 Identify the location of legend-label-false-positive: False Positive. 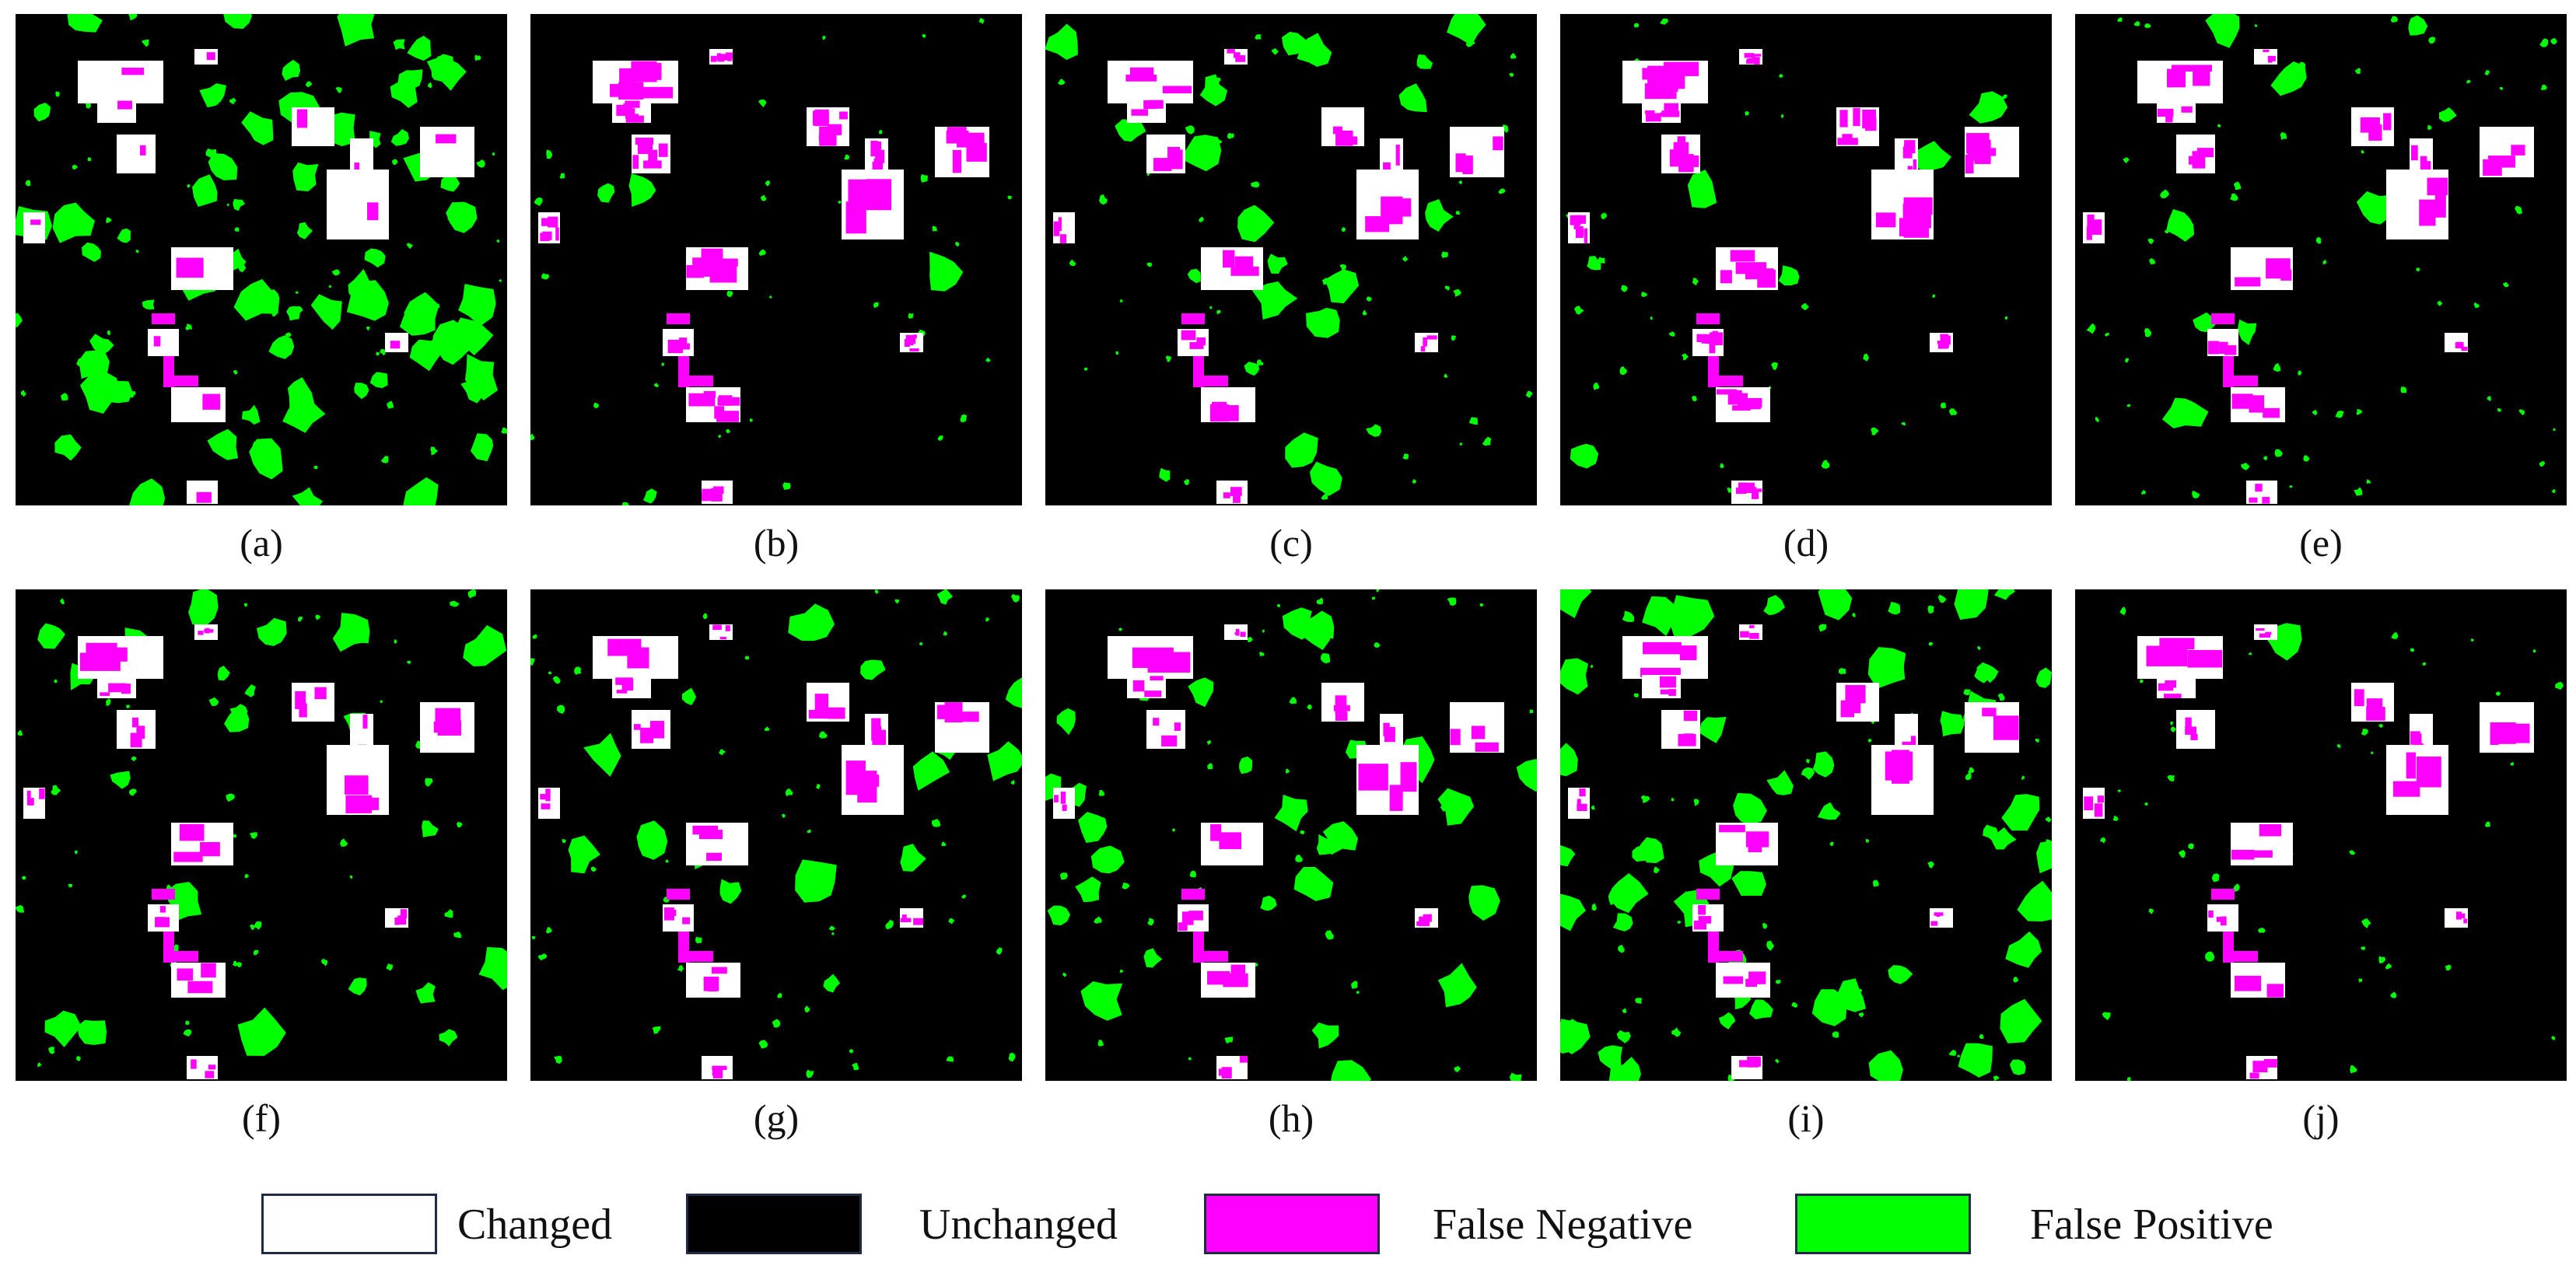
(2151, 1225).